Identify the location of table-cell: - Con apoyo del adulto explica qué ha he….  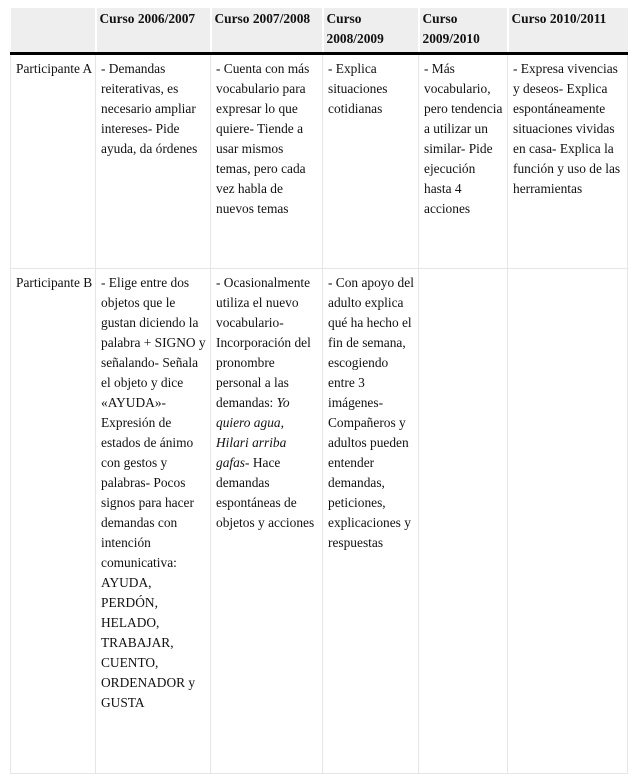
(370, 521).